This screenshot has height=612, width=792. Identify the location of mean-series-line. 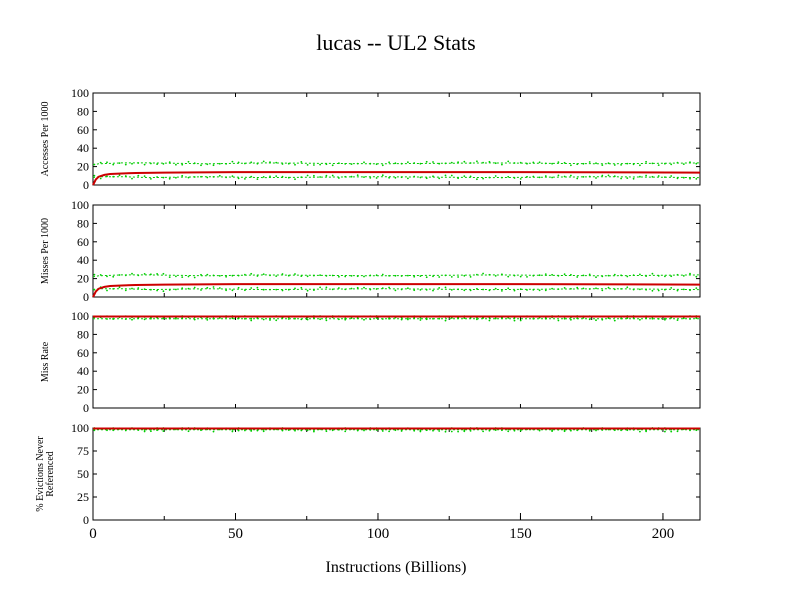
(396, 290).